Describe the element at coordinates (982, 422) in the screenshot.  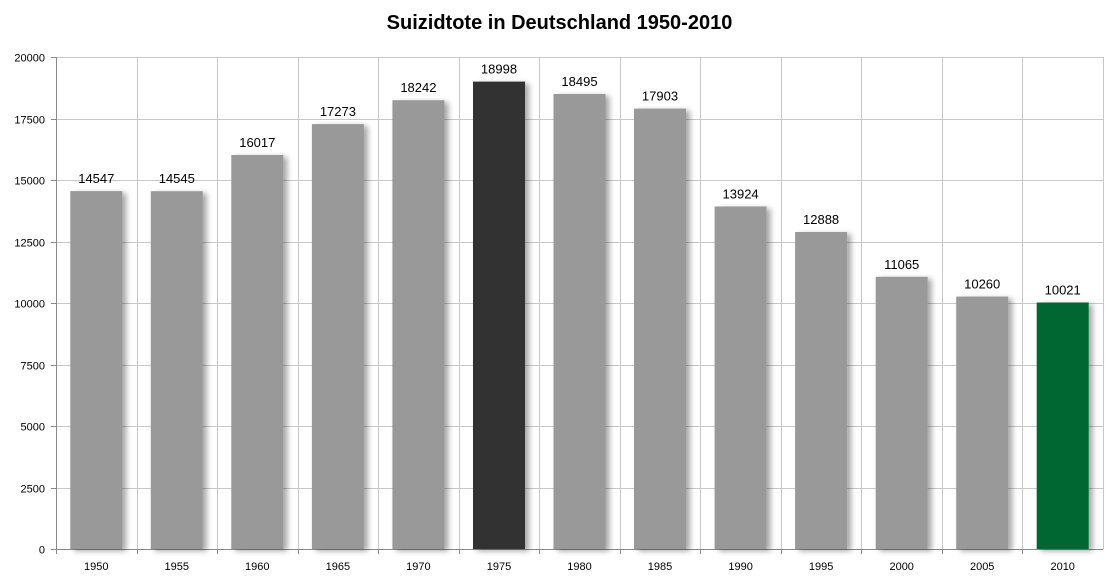
I see `bar-2005` at that location.